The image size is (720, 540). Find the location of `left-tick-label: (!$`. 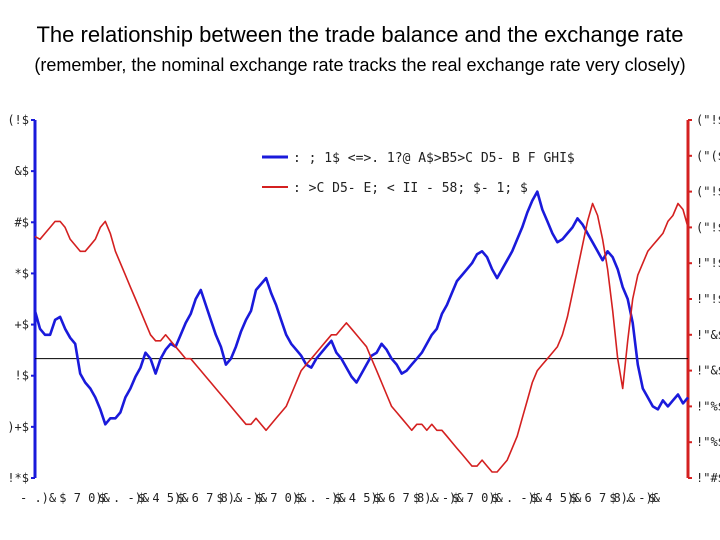

left-tick-label: (!$ is located at coordinates (18, 120).